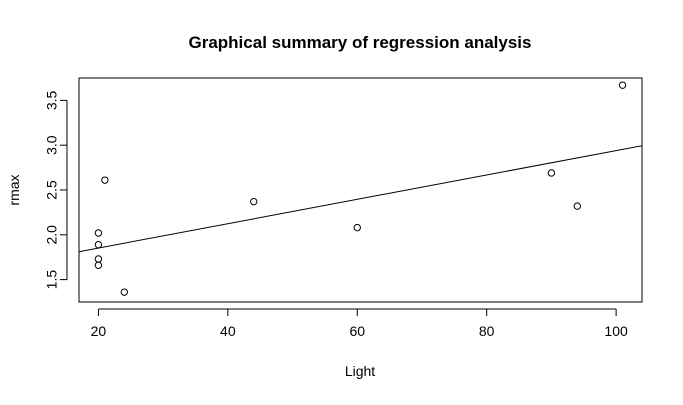 The width and height of the screenshot is (683, 405). What do you see at coordinates (487, 331) in the screenshot?
I see `x-tick-label: 80` at bounding box center [487, 331].